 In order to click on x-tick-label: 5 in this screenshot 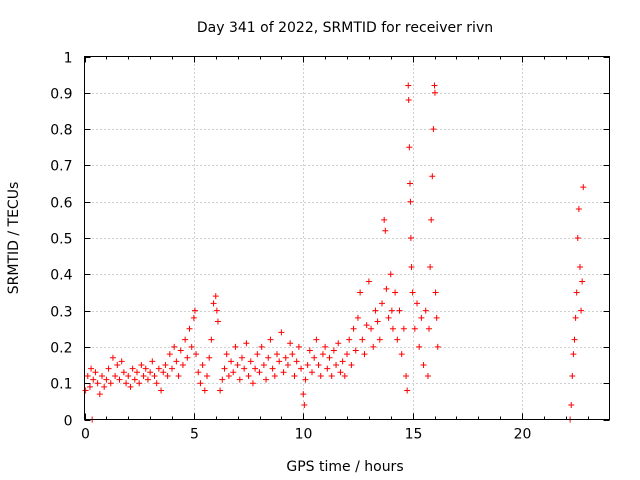, I will do `click(194, 435)`.